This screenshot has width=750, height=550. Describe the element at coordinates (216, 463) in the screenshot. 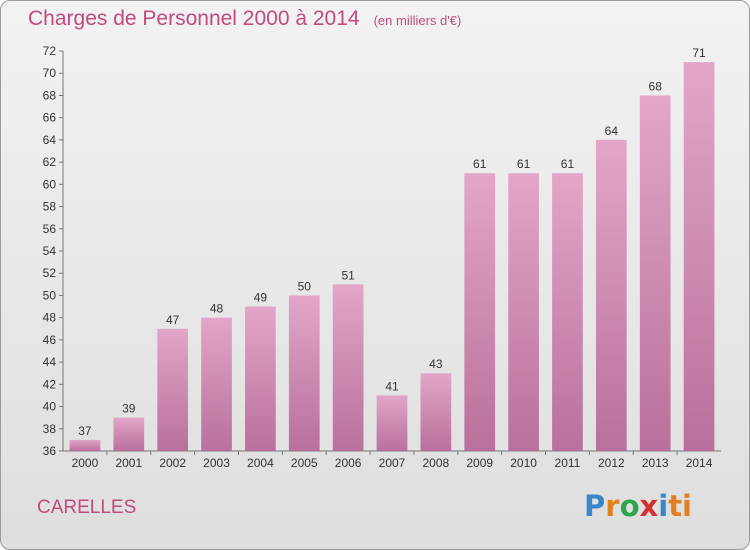

I see `x-tick-label: 2003` at that location.